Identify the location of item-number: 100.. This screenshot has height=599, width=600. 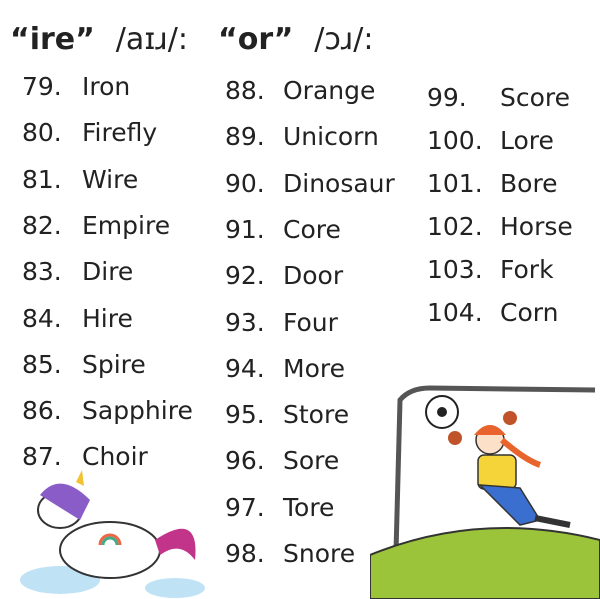
(455, 140).